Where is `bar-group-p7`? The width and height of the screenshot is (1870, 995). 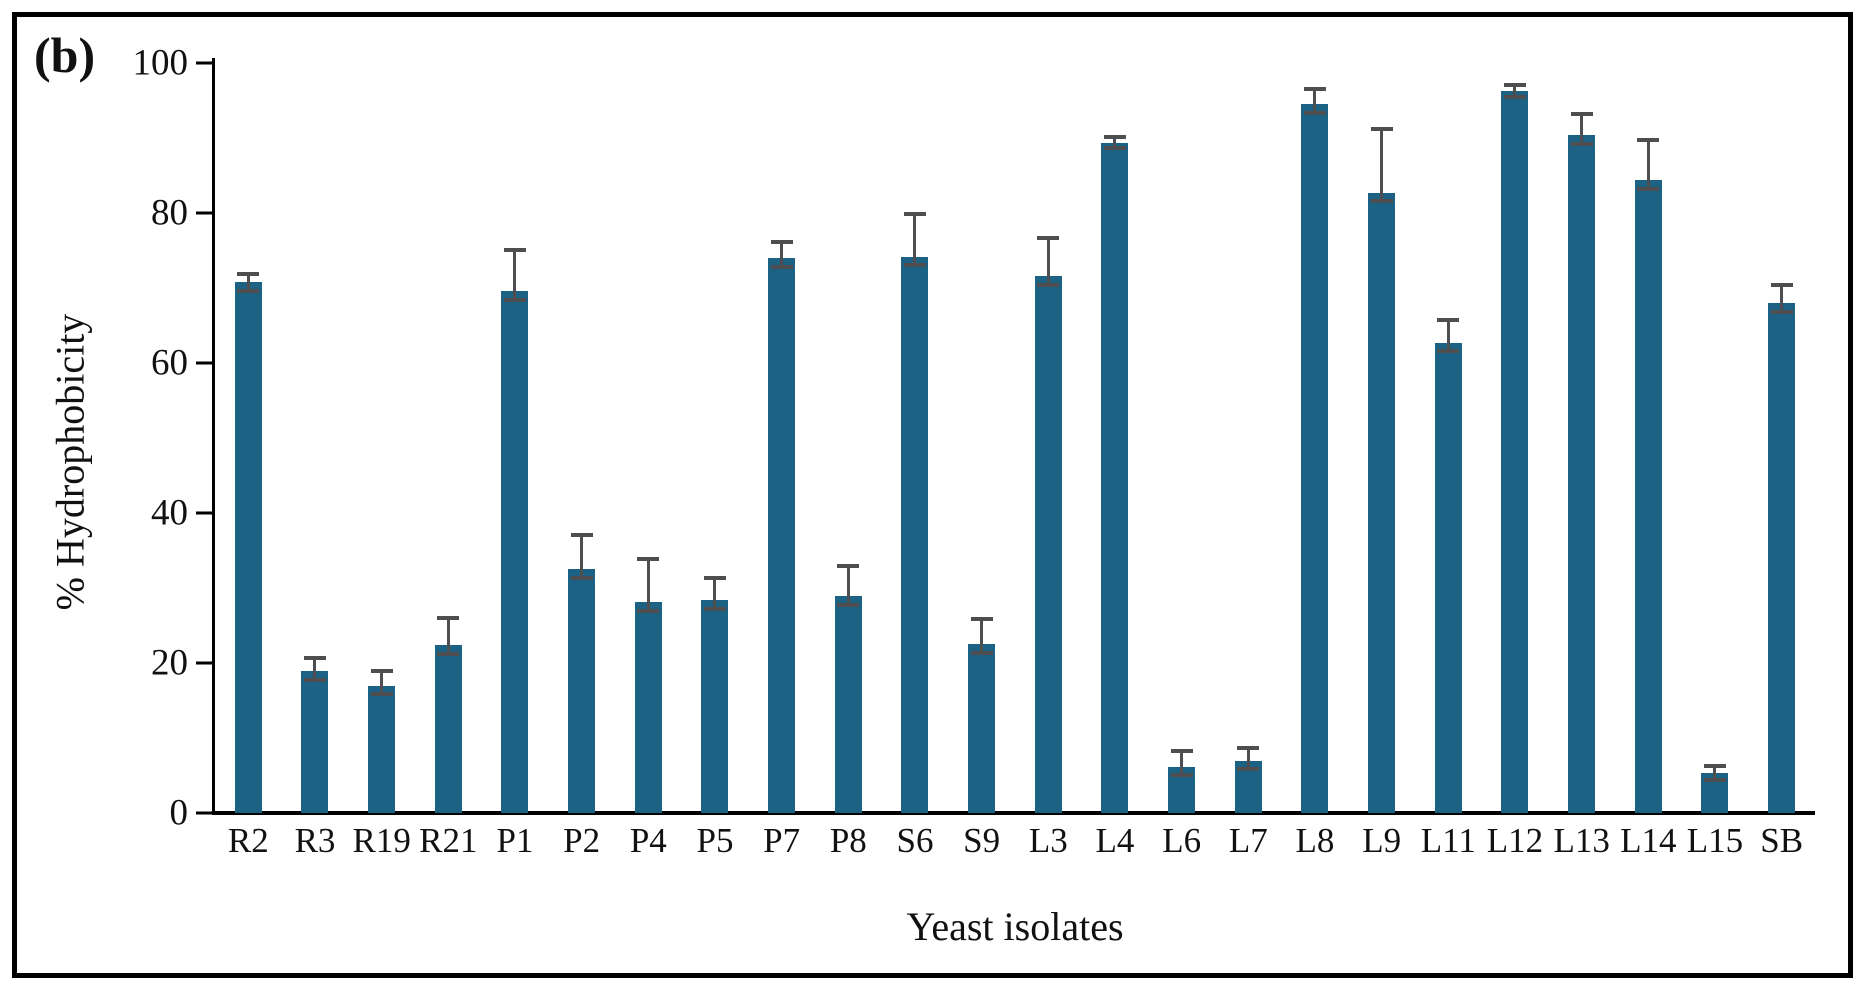 bar-group-p7 is located at coordinates (781, 438).